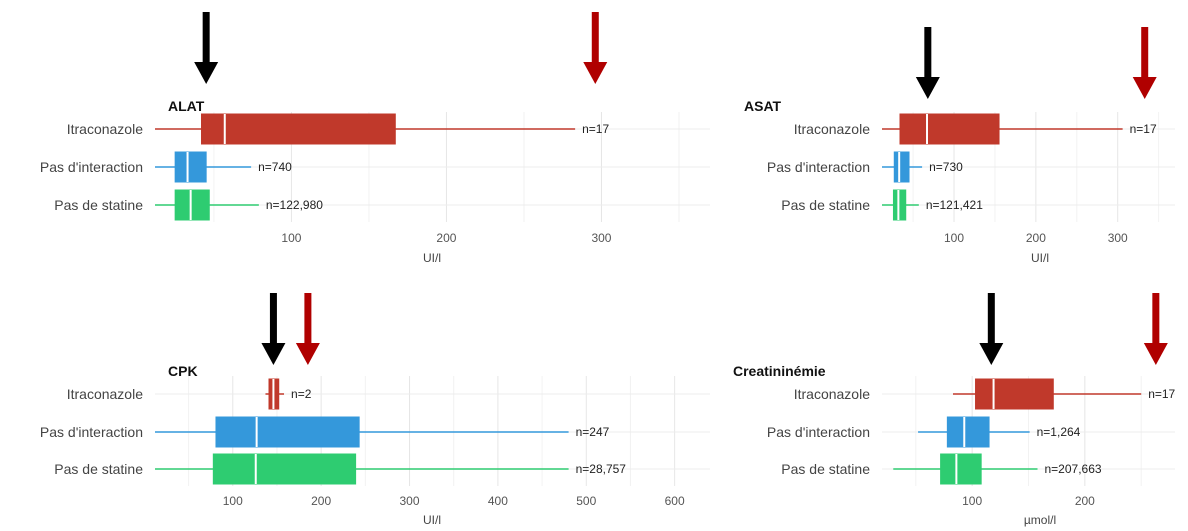  What do you see at coordinates (763, 106) in the screenshot?
I see `panel-title: ASAT` at bounding box center [763, 106].